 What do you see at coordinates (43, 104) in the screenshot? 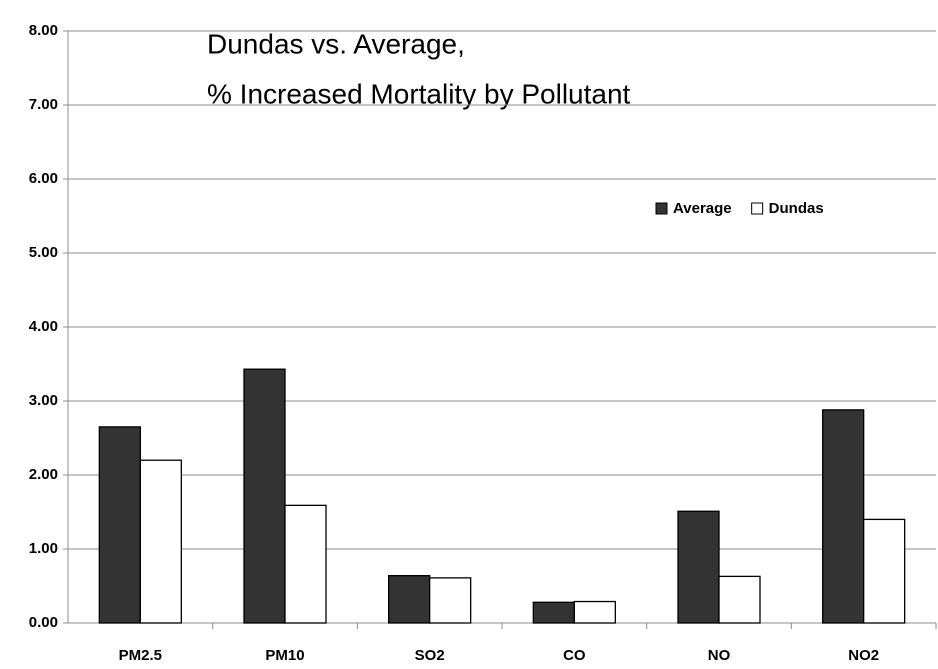
I see `y-tick-label: 7.00` at bounding box center [43, 104].